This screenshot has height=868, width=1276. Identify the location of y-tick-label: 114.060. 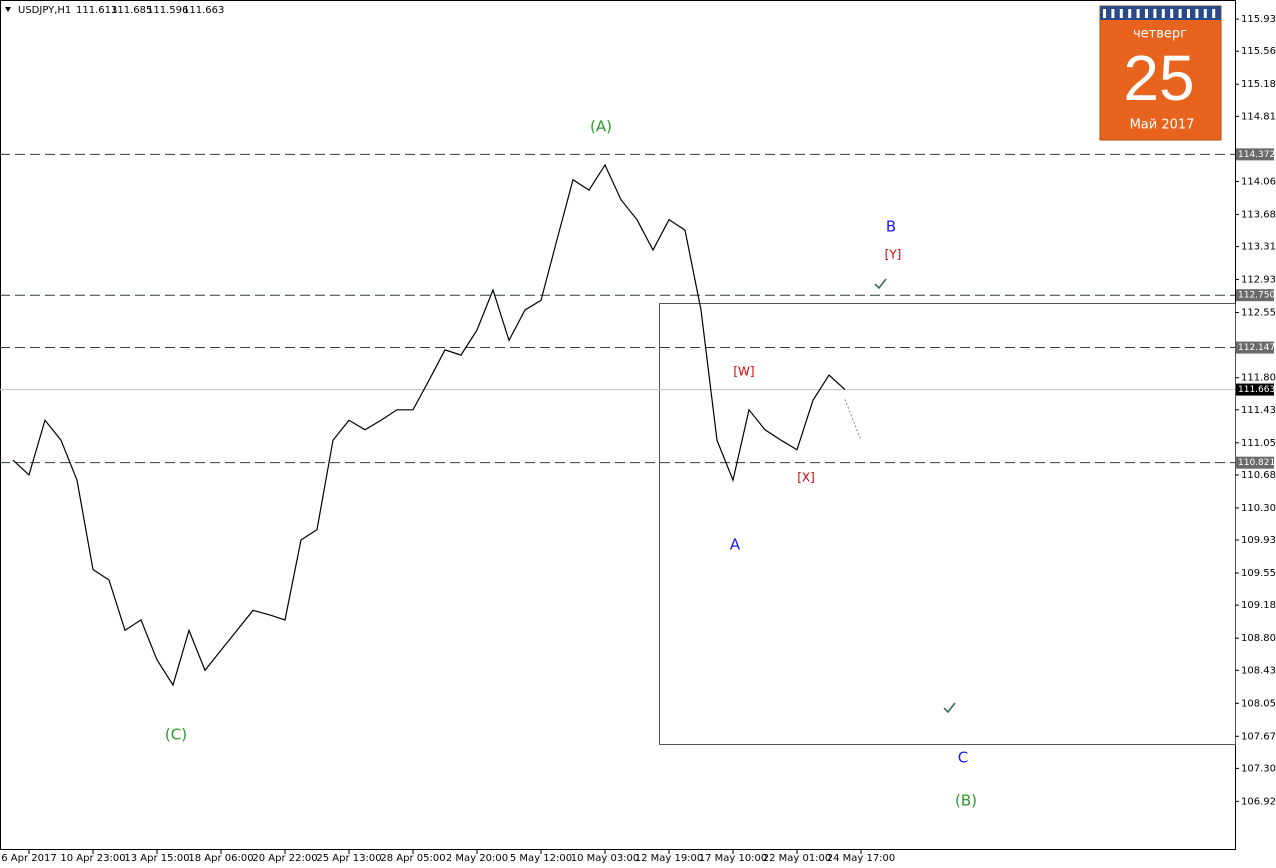
(1258, 181).